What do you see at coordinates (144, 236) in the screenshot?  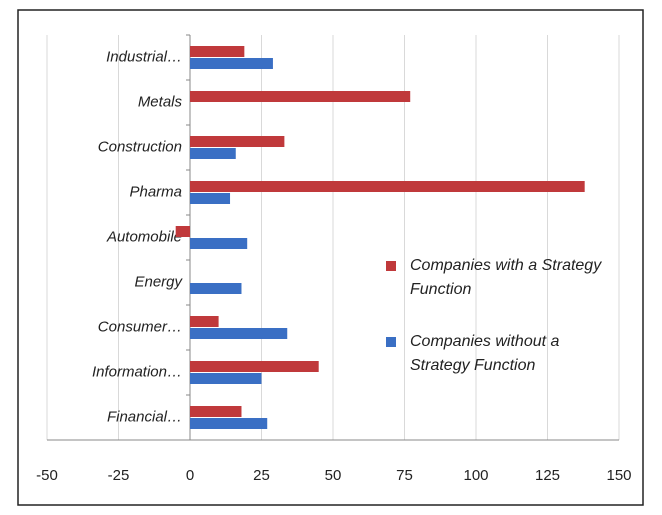 I see `y-tick-label: Automobile` at bounding box center [144, 236].